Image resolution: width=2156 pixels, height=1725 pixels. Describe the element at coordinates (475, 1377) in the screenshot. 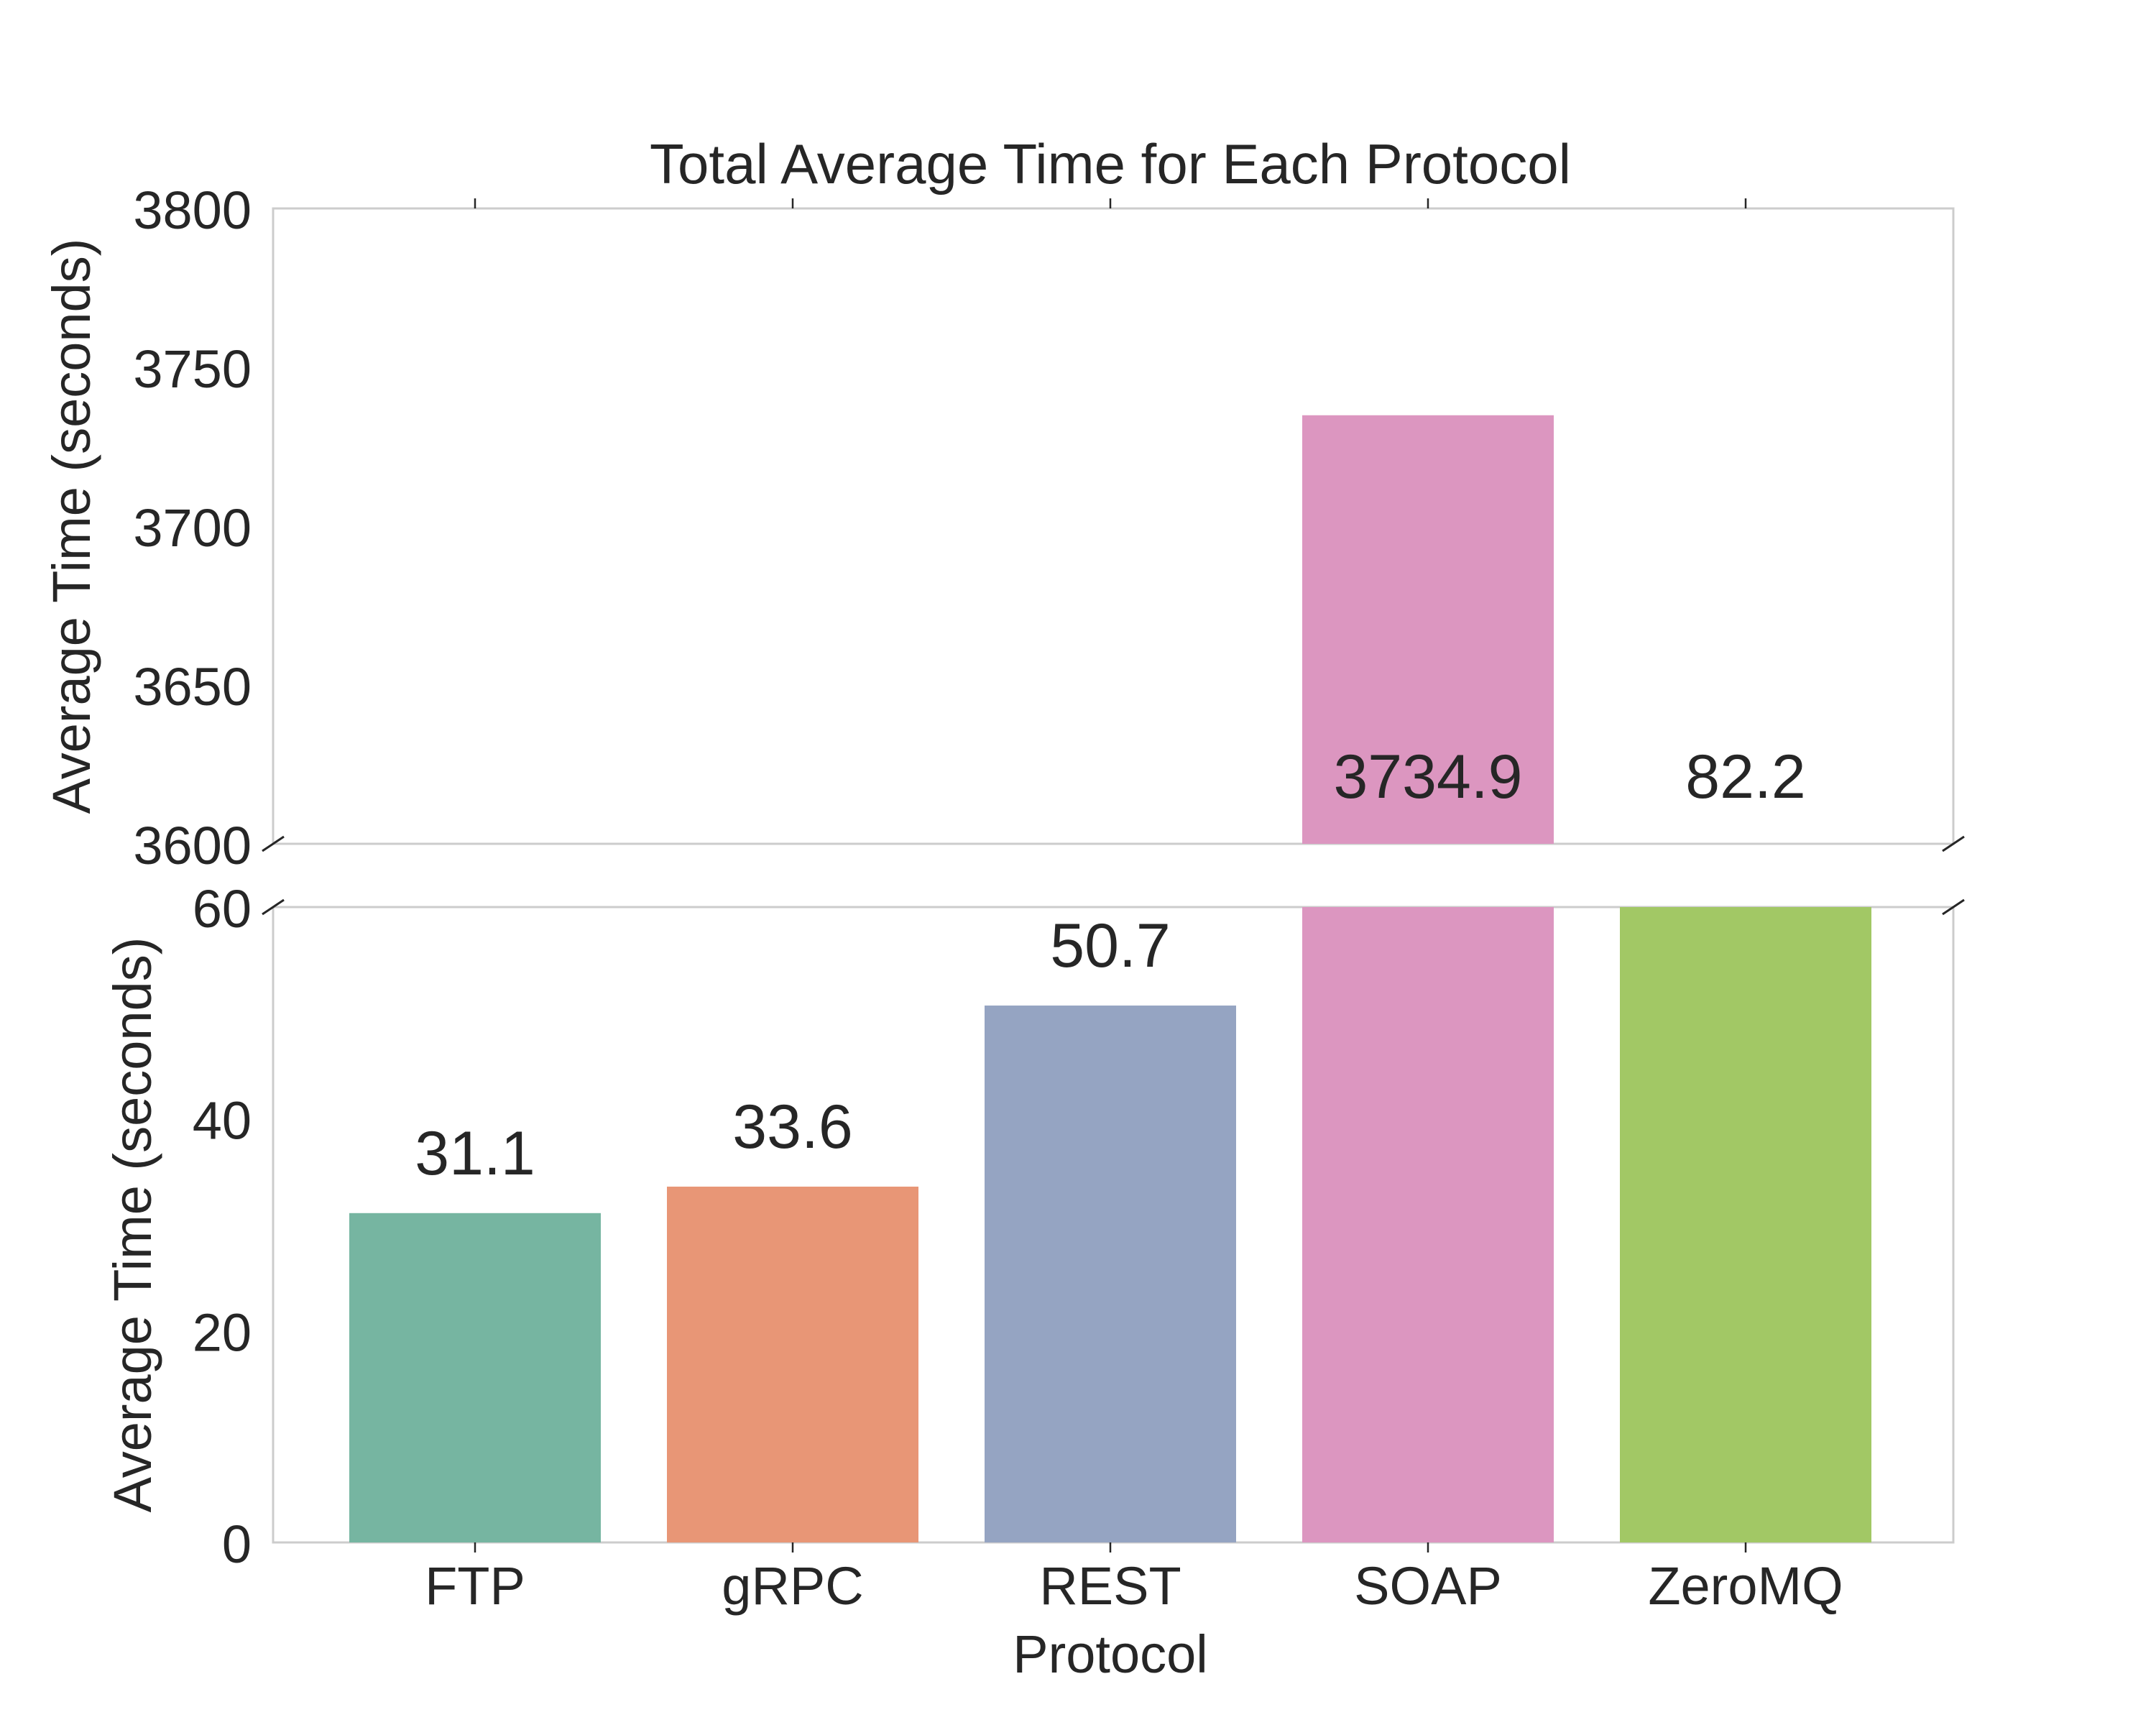

I see `bar-lower-ftp` at that location.